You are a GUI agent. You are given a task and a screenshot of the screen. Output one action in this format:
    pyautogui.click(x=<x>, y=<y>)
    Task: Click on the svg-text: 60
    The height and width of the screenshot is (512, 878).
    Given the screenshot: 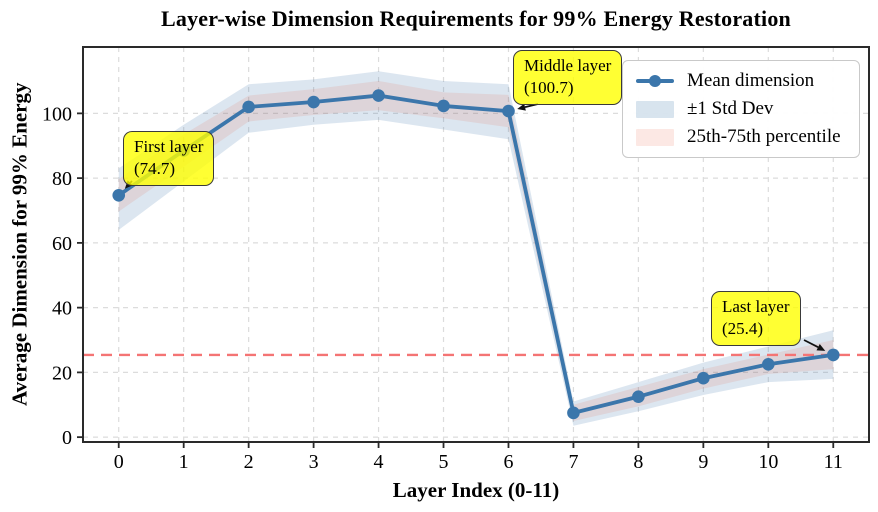 What is the action you would take?
    pyautogui.click(x=62, y=244)
    